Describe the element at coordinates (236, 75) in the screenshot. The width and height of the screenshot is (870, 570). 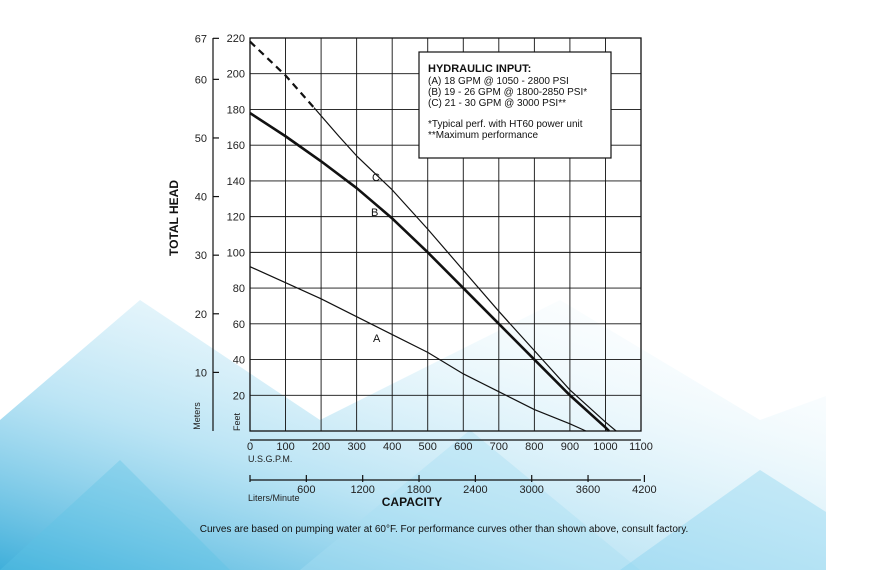
I see `y-tick-label-feet: 200` at that location.